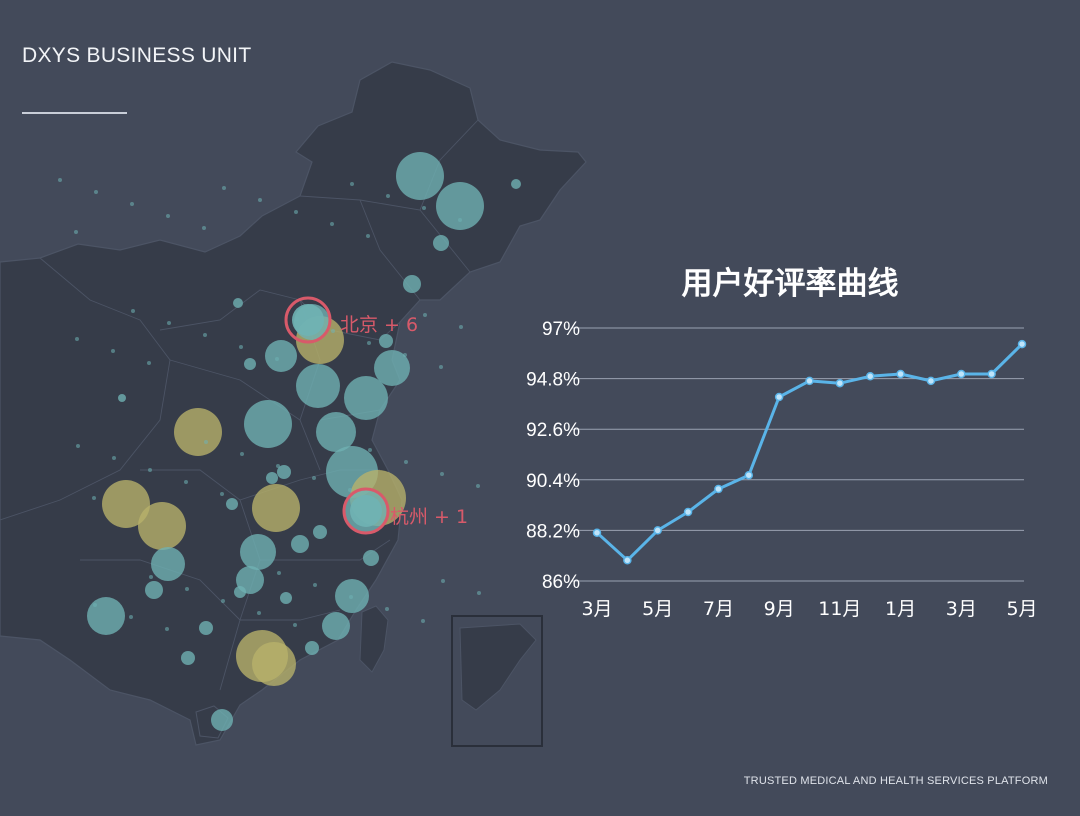 This screenshot has height=816, width=1080. I want to click on chart-grid, so click(798, 454).